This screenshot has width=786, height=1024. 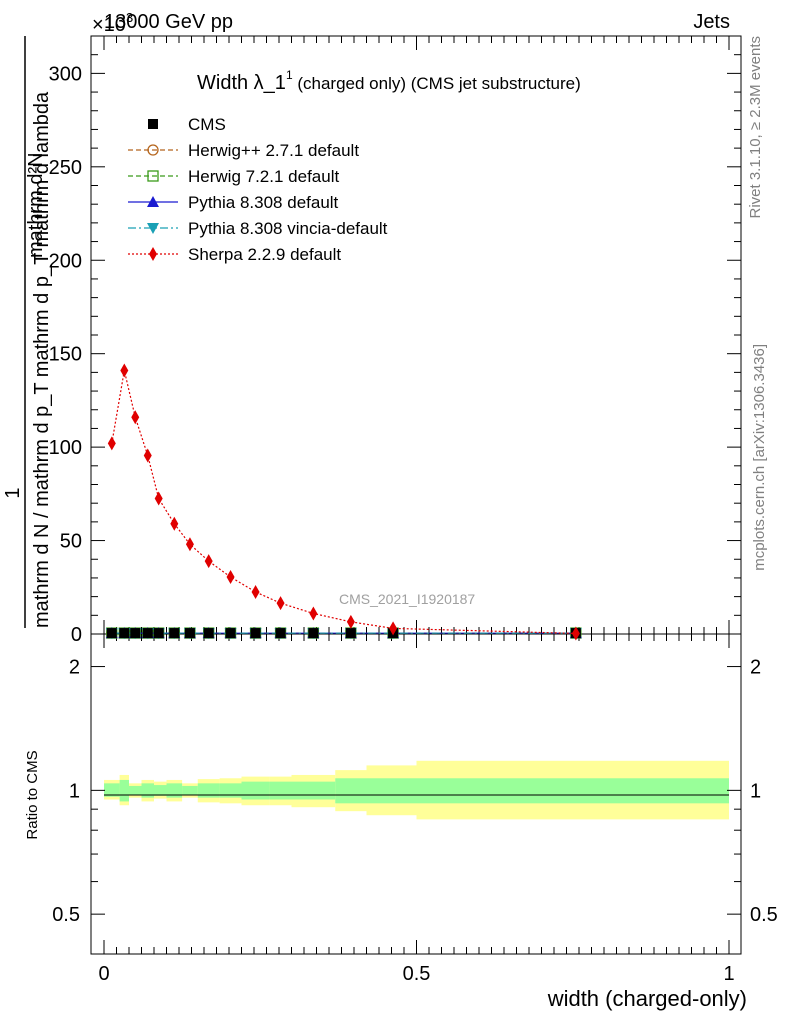 What do you see at coordinates (755, 791) in the screenshot?
I see `ratio-y-tick-label-right: 1` at bounding box center [755, 791].